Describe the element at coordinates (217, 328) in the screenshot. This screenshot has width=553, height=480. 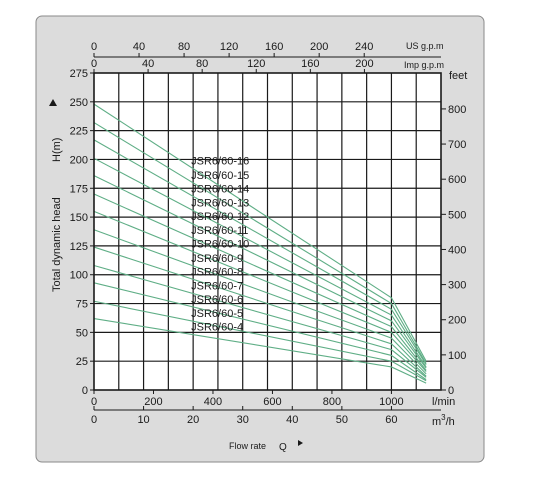
I see `curve-label: JSR6/60-4` at that location.